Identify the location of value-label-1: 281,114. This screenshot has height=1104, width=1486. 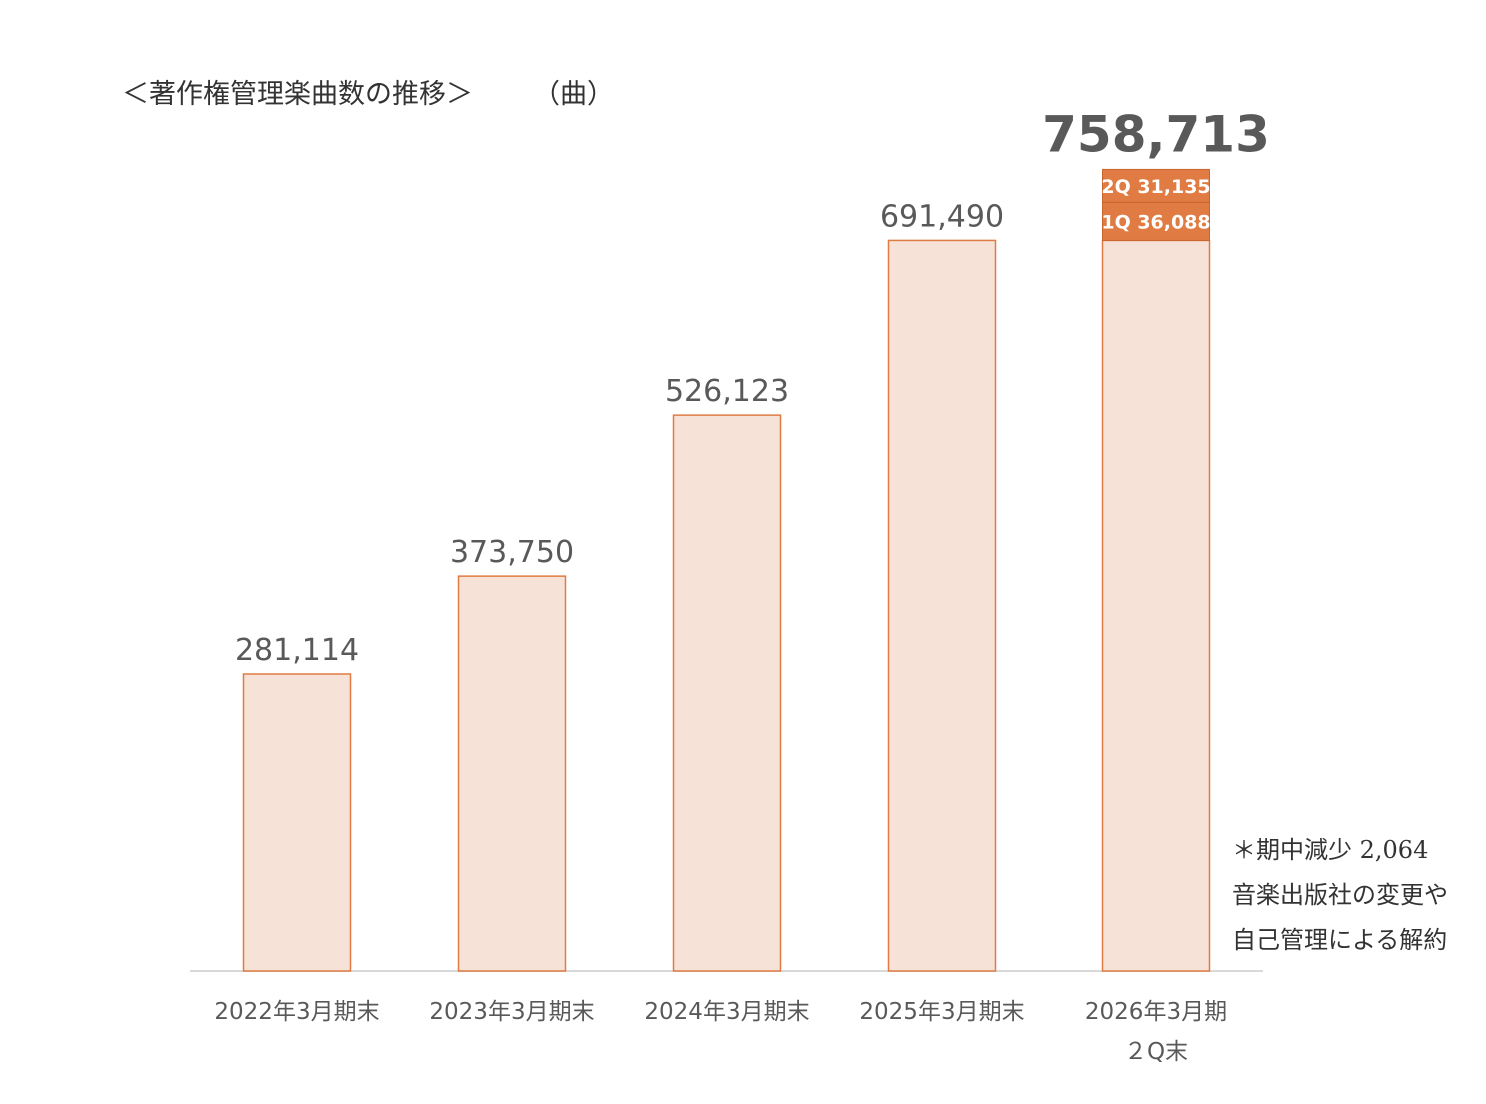
(297, 650).